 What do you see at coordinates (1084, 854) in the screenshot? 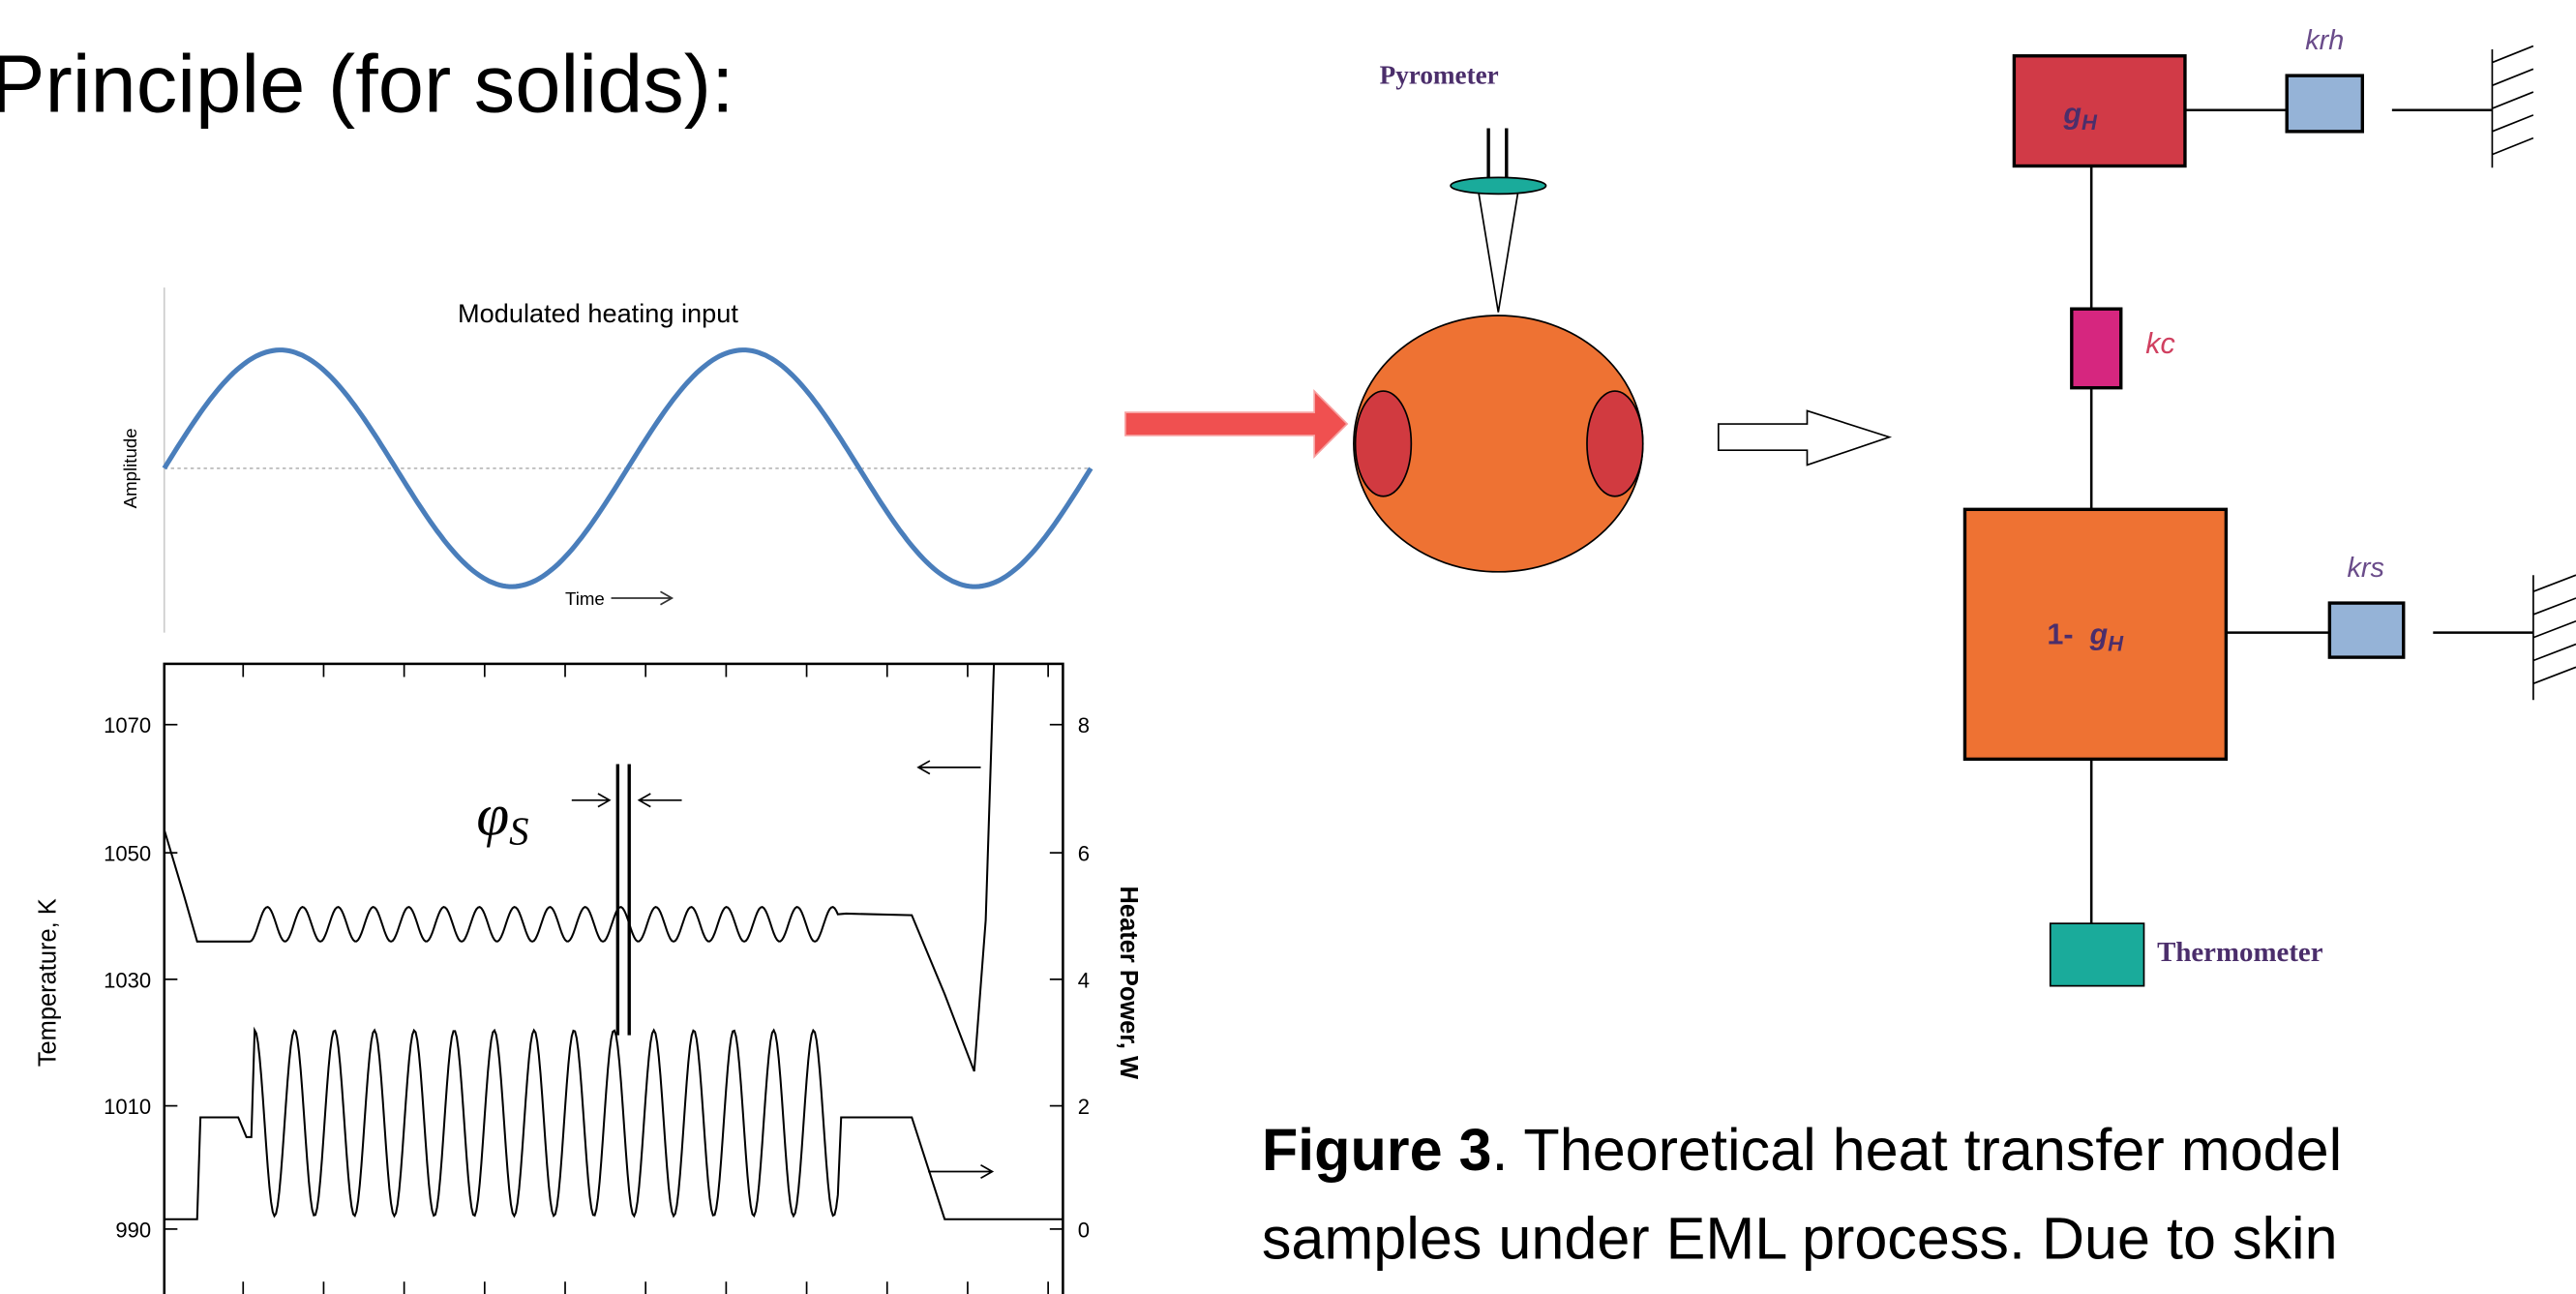
I see `y2-tick-label: 6` at bounding box center [1084, 854].